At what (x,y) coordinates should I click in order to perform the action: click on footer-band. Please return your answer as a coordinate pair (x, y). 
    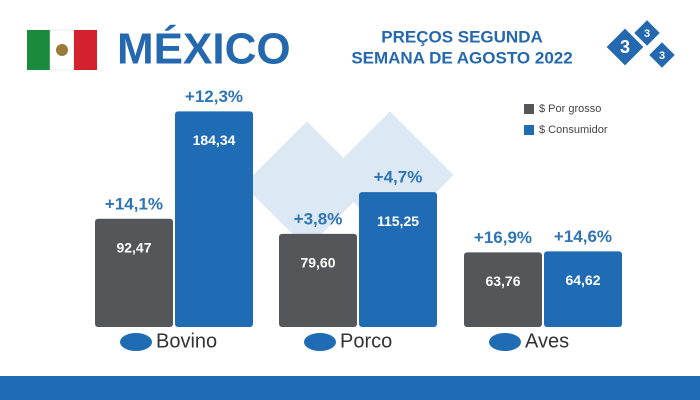
    Looking at the image, I should click on (350, 388).